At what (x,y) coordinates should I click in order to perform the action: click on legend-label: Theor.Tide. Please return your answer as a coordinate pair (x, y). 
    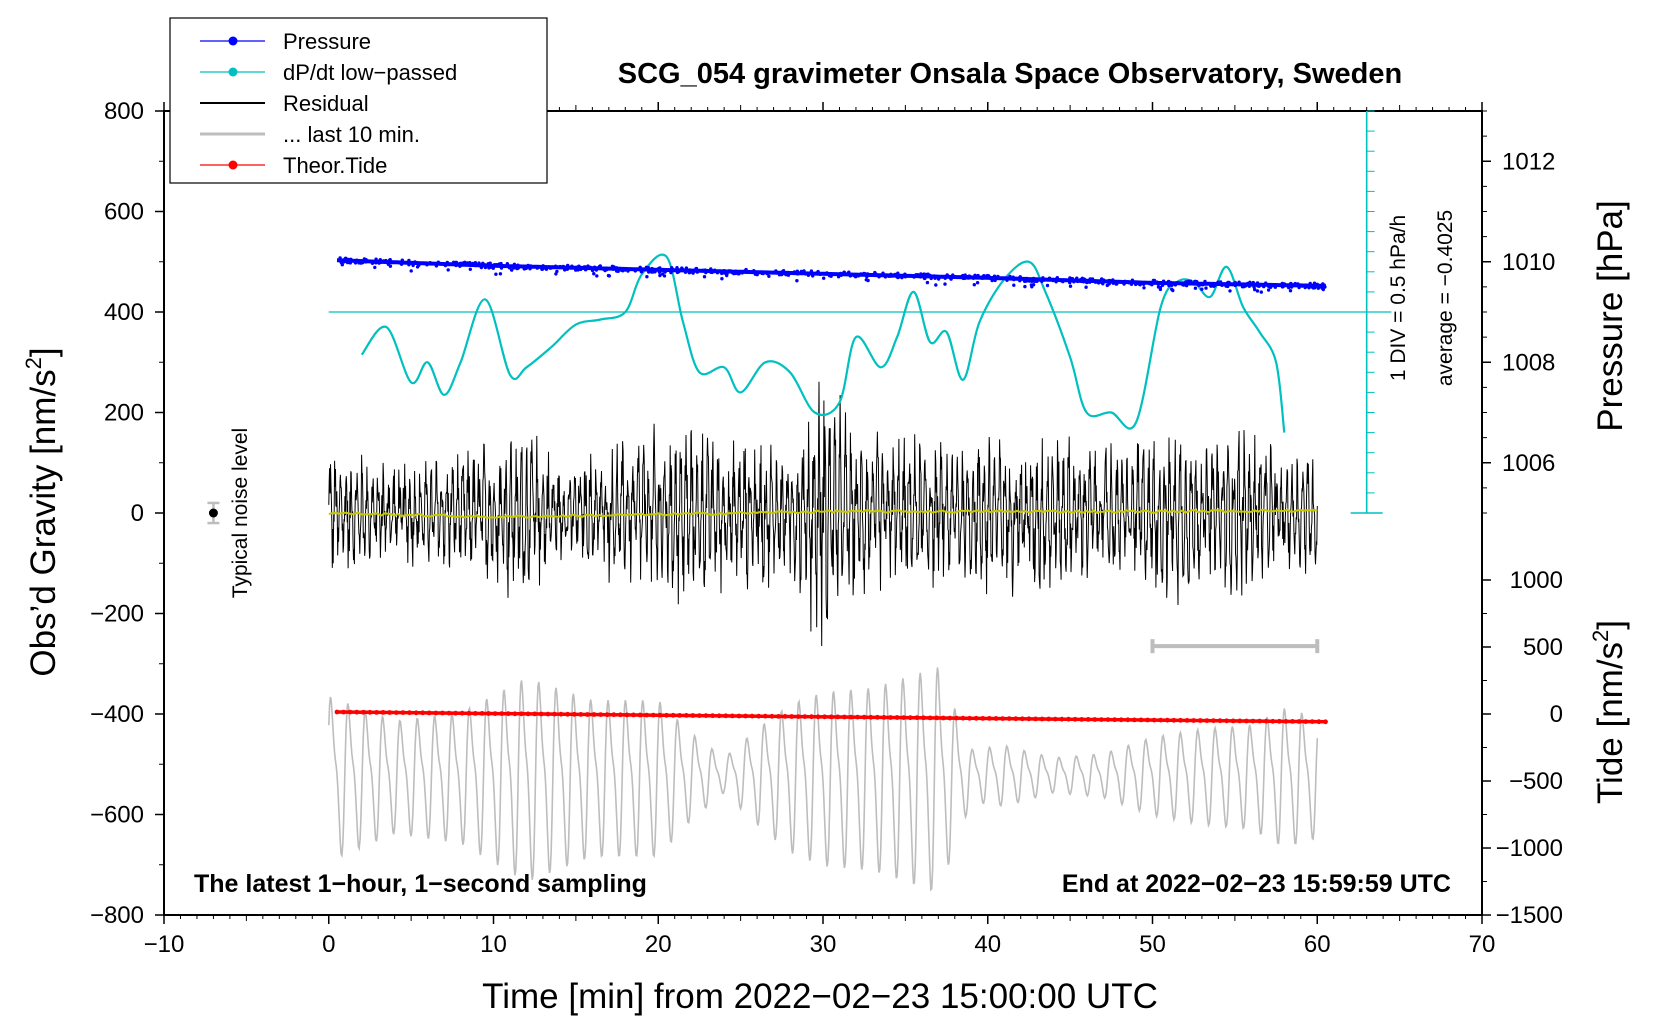
    Looking at the image, I should click on (335, 165).